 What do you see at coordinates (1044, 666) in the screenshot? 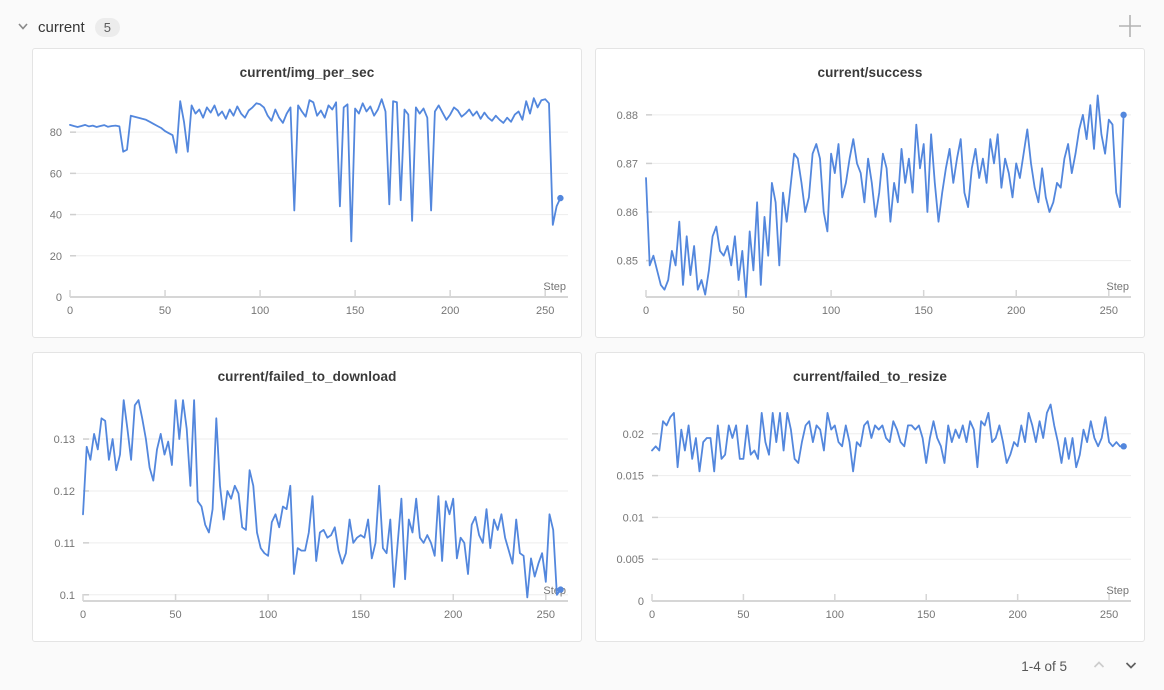
I see `pagination-label: 1-4 of 5` at bounding box center [1044, 666].